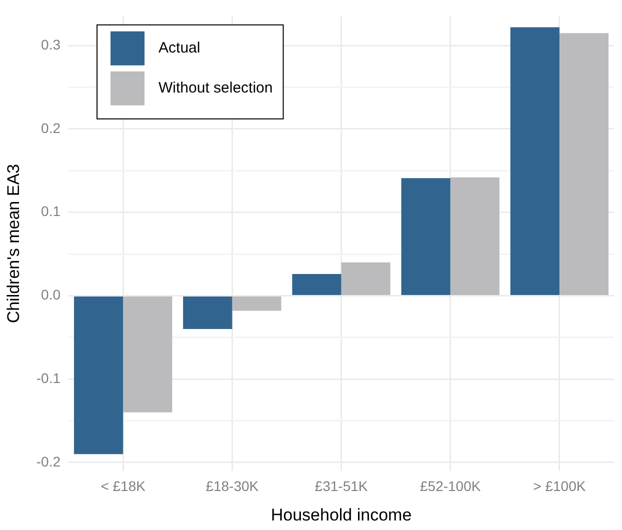  Describe the element at coordinates (233, 486) in the screenshot. I see `x-tick-label: £18-30K` at that location.